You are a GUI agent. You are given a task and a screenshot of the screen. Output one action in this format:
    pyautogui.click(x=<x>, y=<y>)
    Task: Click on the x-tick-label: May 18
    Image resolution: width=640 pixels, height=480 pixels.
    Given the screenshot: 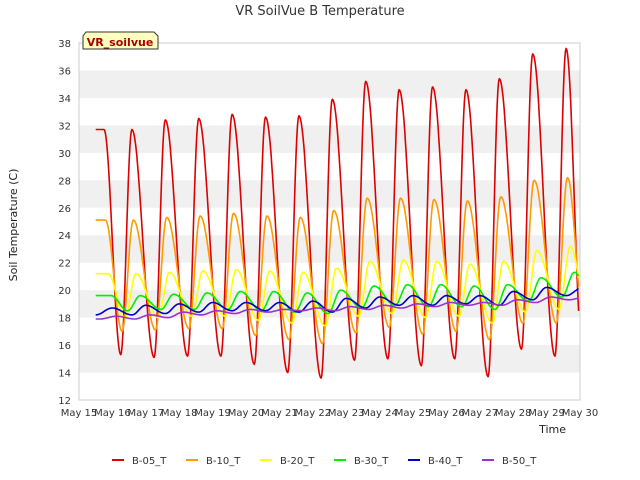 What is the action you would take?
    pyautogui.click(x=179, y=413)
    